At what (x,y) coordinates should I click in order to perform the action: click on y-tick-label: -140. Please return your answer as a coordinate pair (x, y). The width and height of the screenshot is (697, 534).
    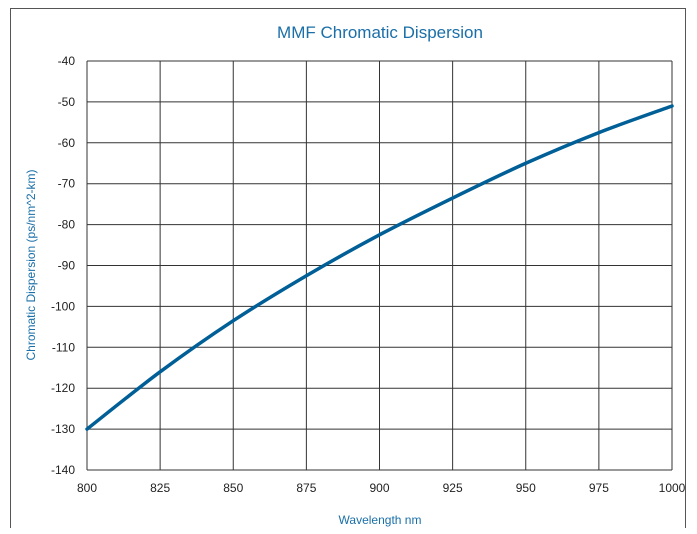
    Looking at the image, I should click on (63, 470).